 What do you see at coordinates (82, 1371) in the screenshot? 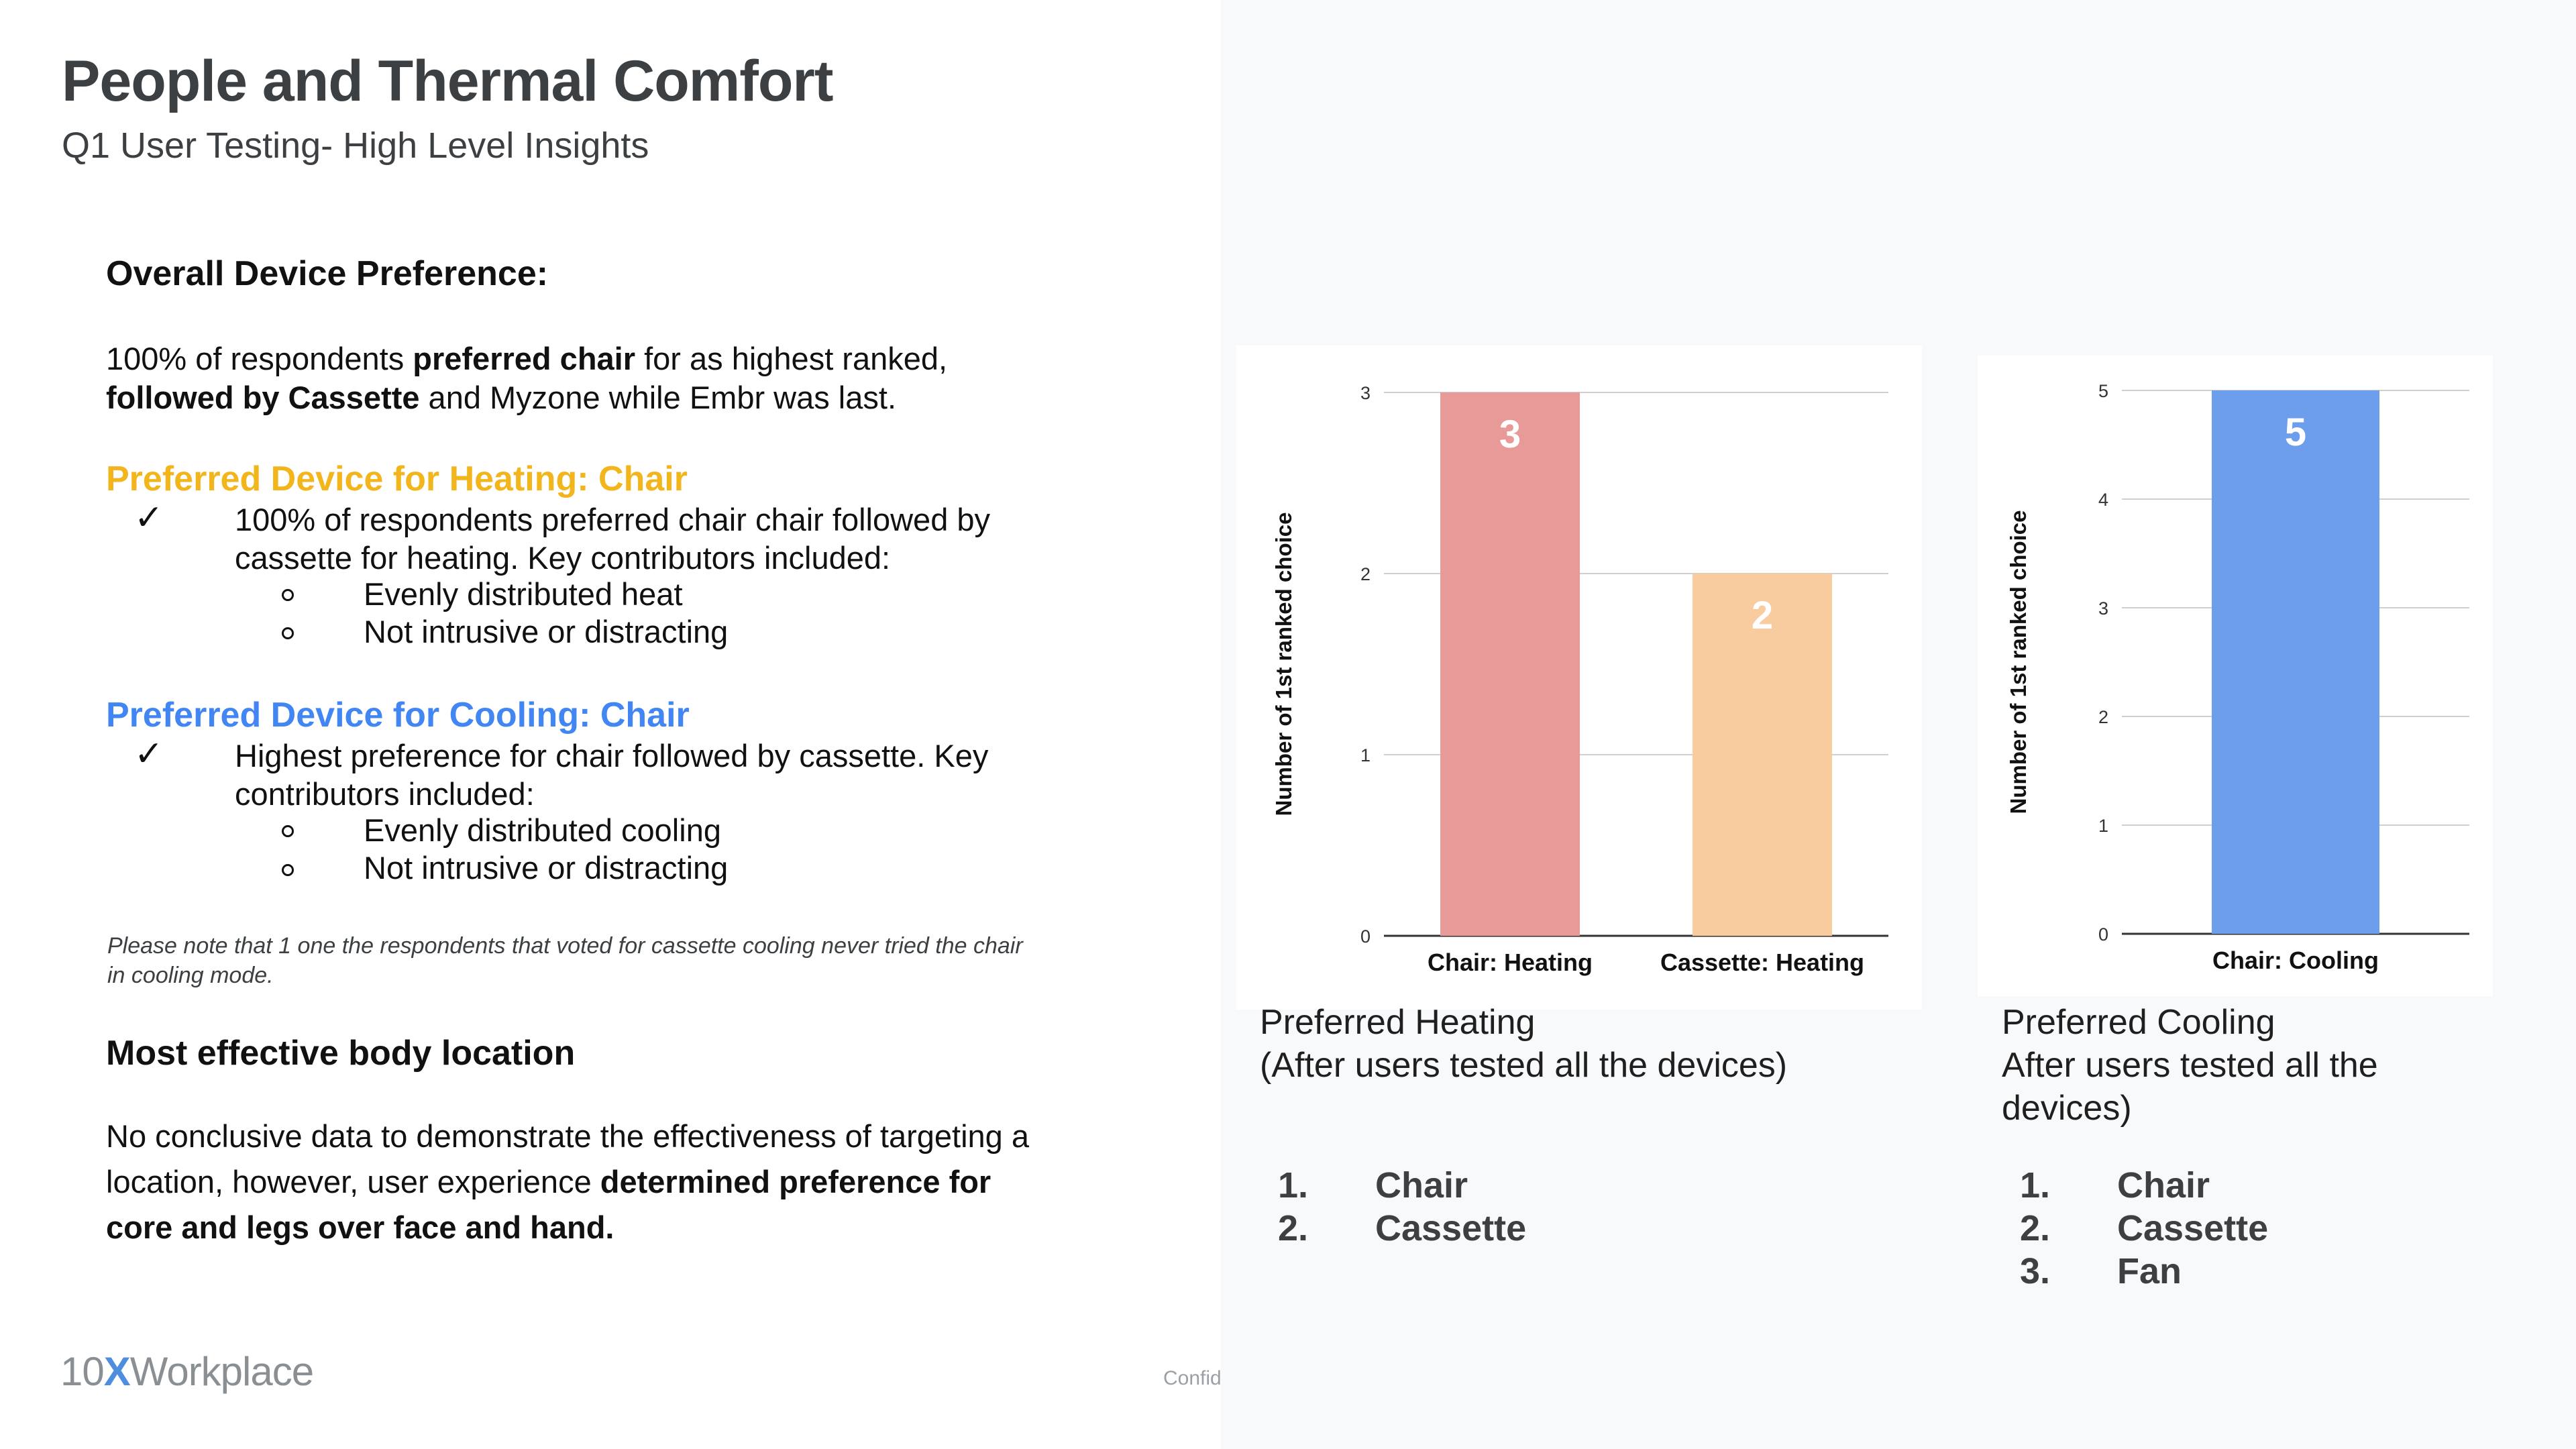
I see `logo-prefix: 10` at bounding box center [82, 1371].